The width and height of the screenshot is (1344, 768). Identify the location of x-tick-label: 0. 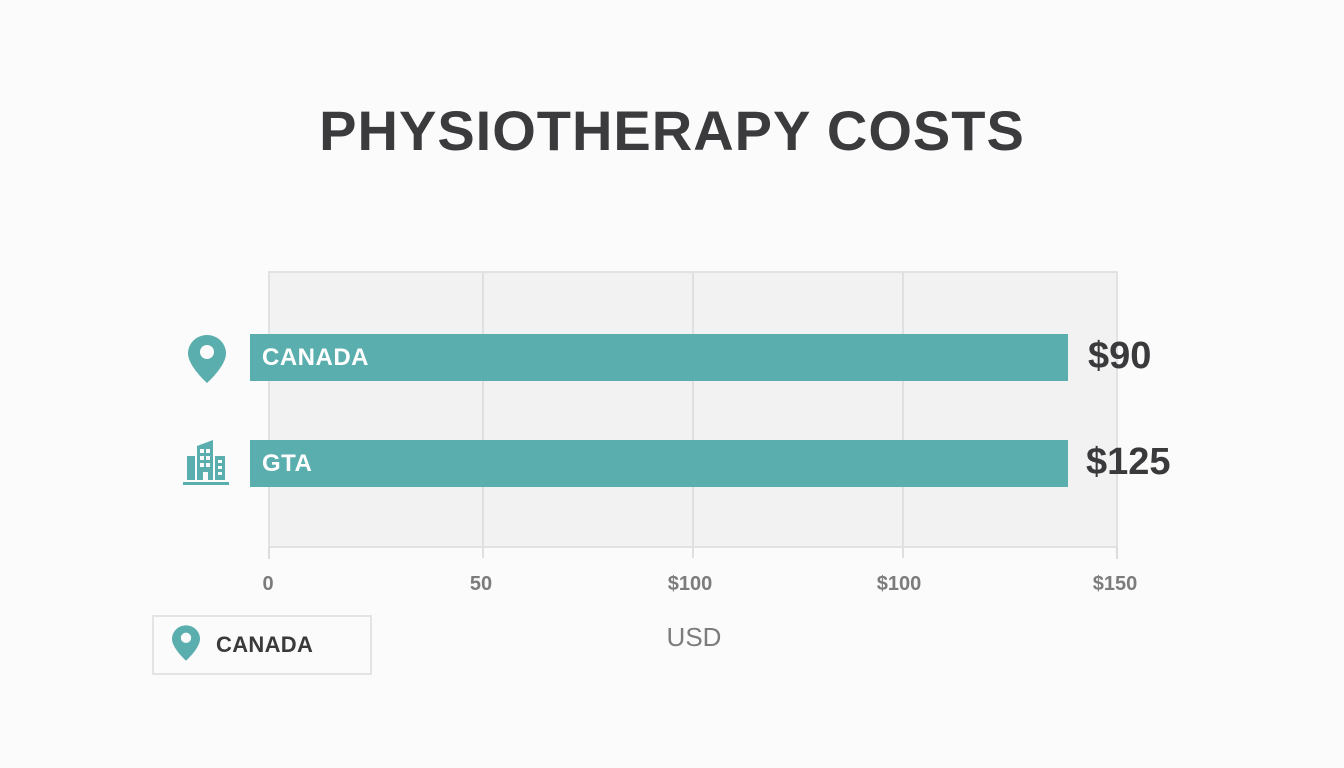
(268, 584).